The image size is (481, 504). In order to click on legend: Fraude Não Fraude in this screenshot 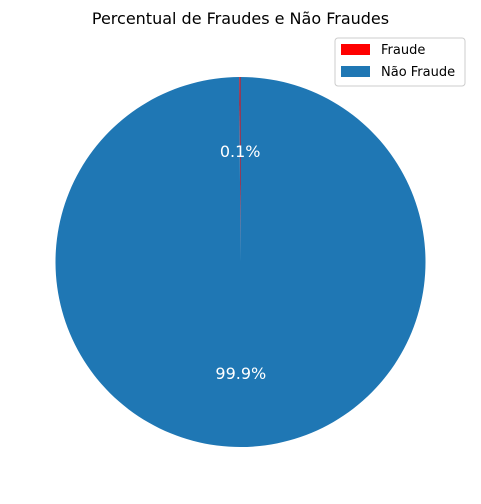, I will do `click(400, 62)`.